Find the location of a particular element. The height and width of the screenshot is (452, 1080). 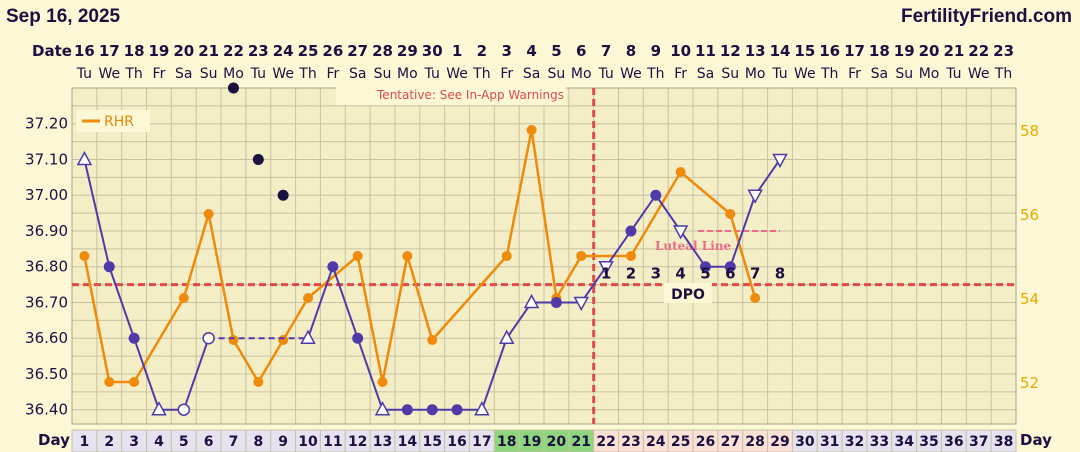

cycle-day-label: 16 is located at coordinates (456, 442).